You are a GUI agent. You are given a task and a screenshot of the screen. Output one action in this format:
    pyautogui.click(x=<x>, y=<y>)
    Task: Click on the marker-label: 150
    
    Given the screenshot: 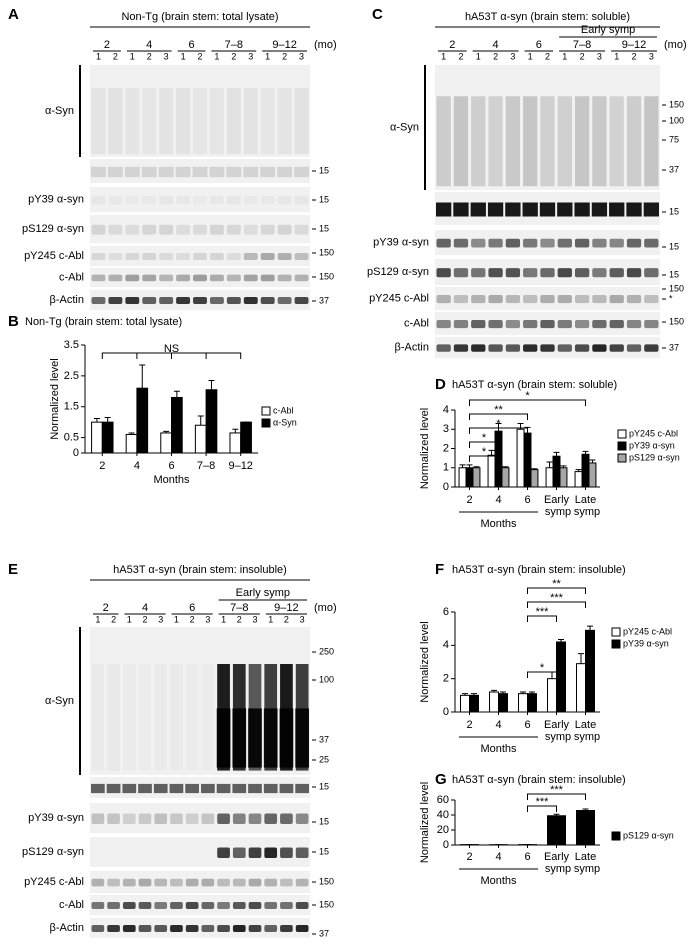 What is the action you would take?
    pyautogui.click(x=326, y=252)
    